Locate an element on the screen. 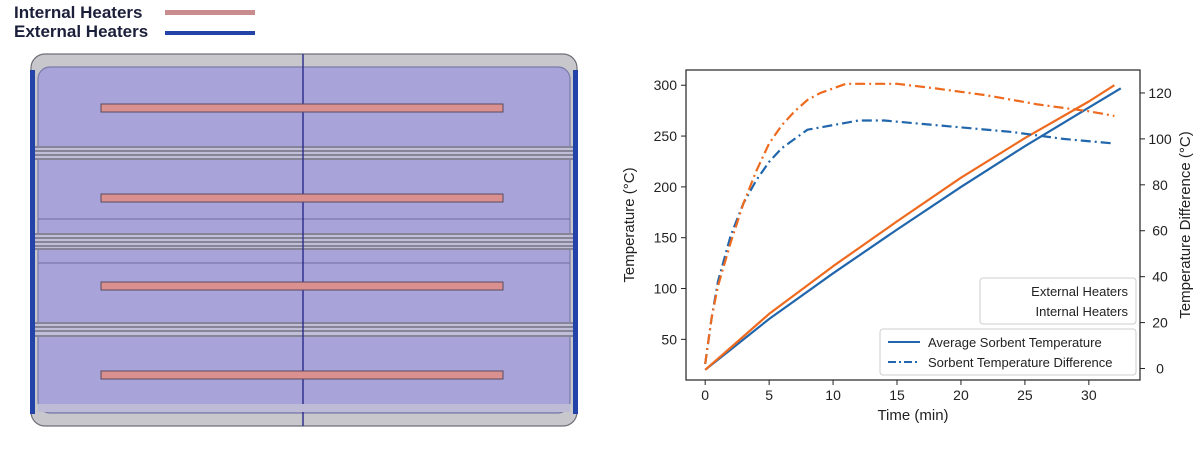 This screenshot has height=455, width=1200. legend-sorbent-temperature-difference: Sorbent Temperature Difference is located at coordinates (1020, 362).